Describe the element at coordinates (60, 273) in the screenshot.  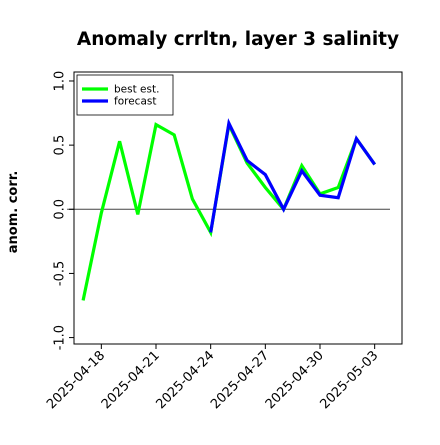
I see `y-tick-label: -0.5` at that location.